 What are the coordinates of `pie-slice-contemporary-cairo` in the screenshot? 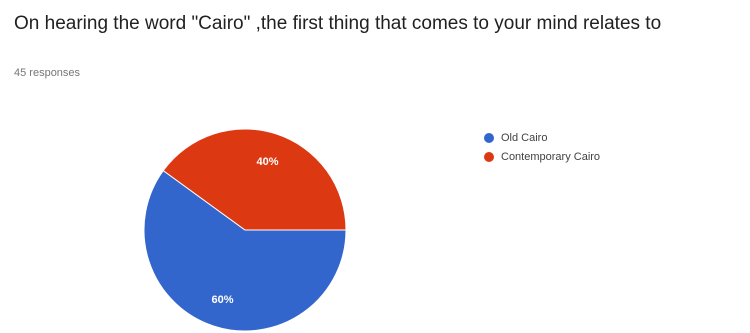 It's located at (254, 179).